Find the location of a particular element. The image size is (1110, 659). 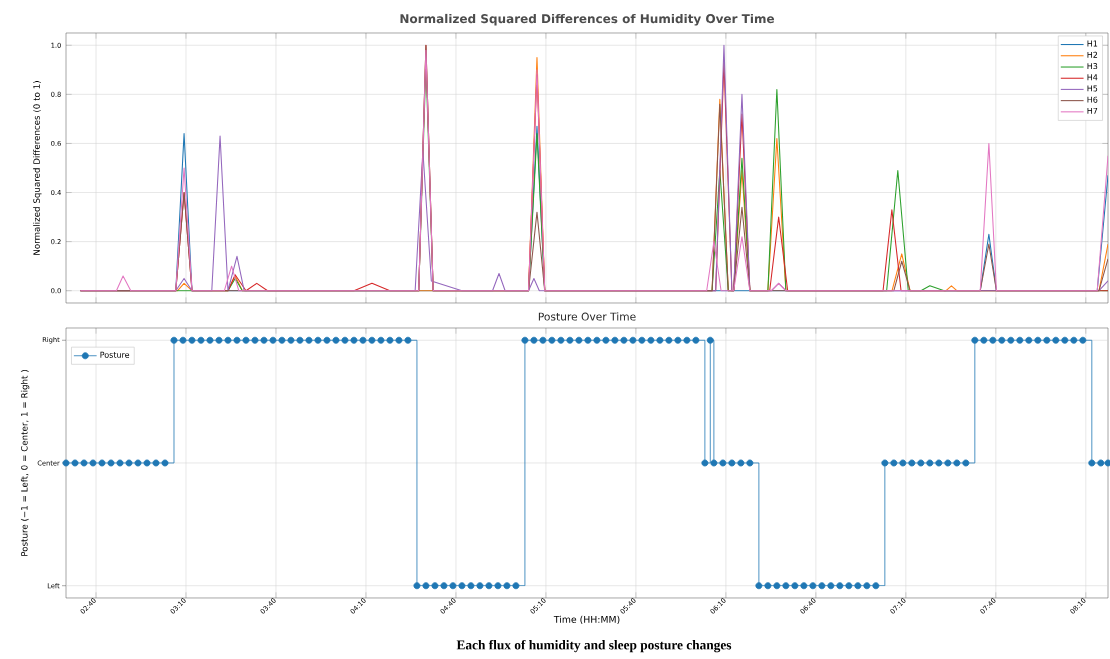

legend-label: H2 is located at coordinates (1092, 54).